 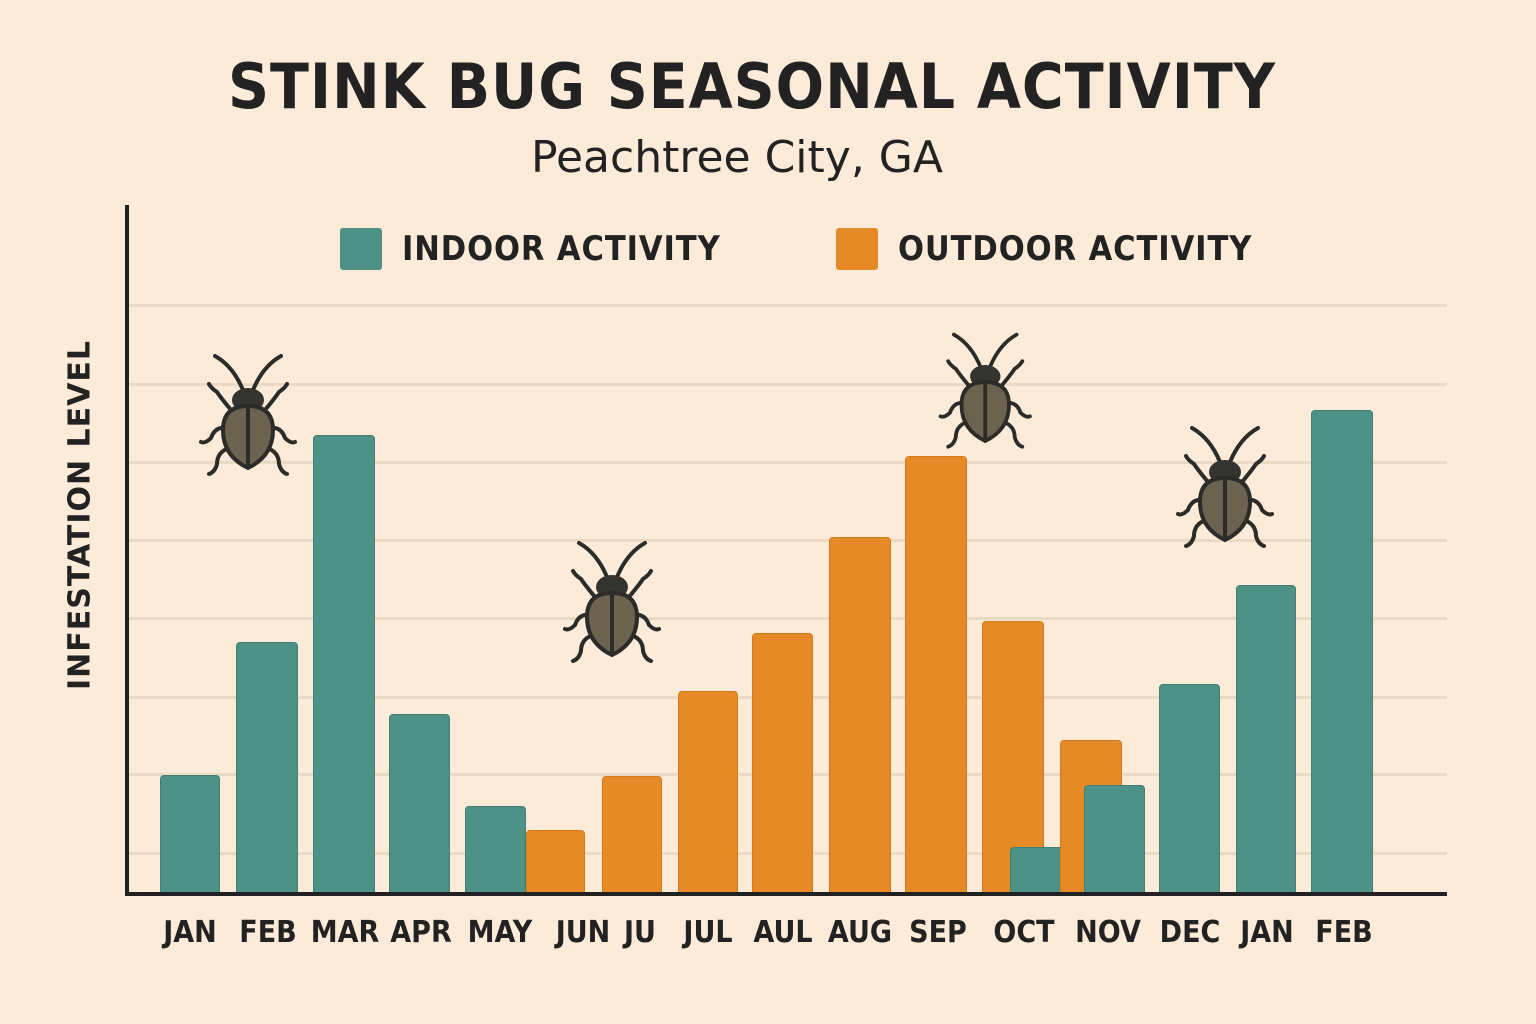 I want to click on x-axis-label: JU, so click(x=640, y=932).